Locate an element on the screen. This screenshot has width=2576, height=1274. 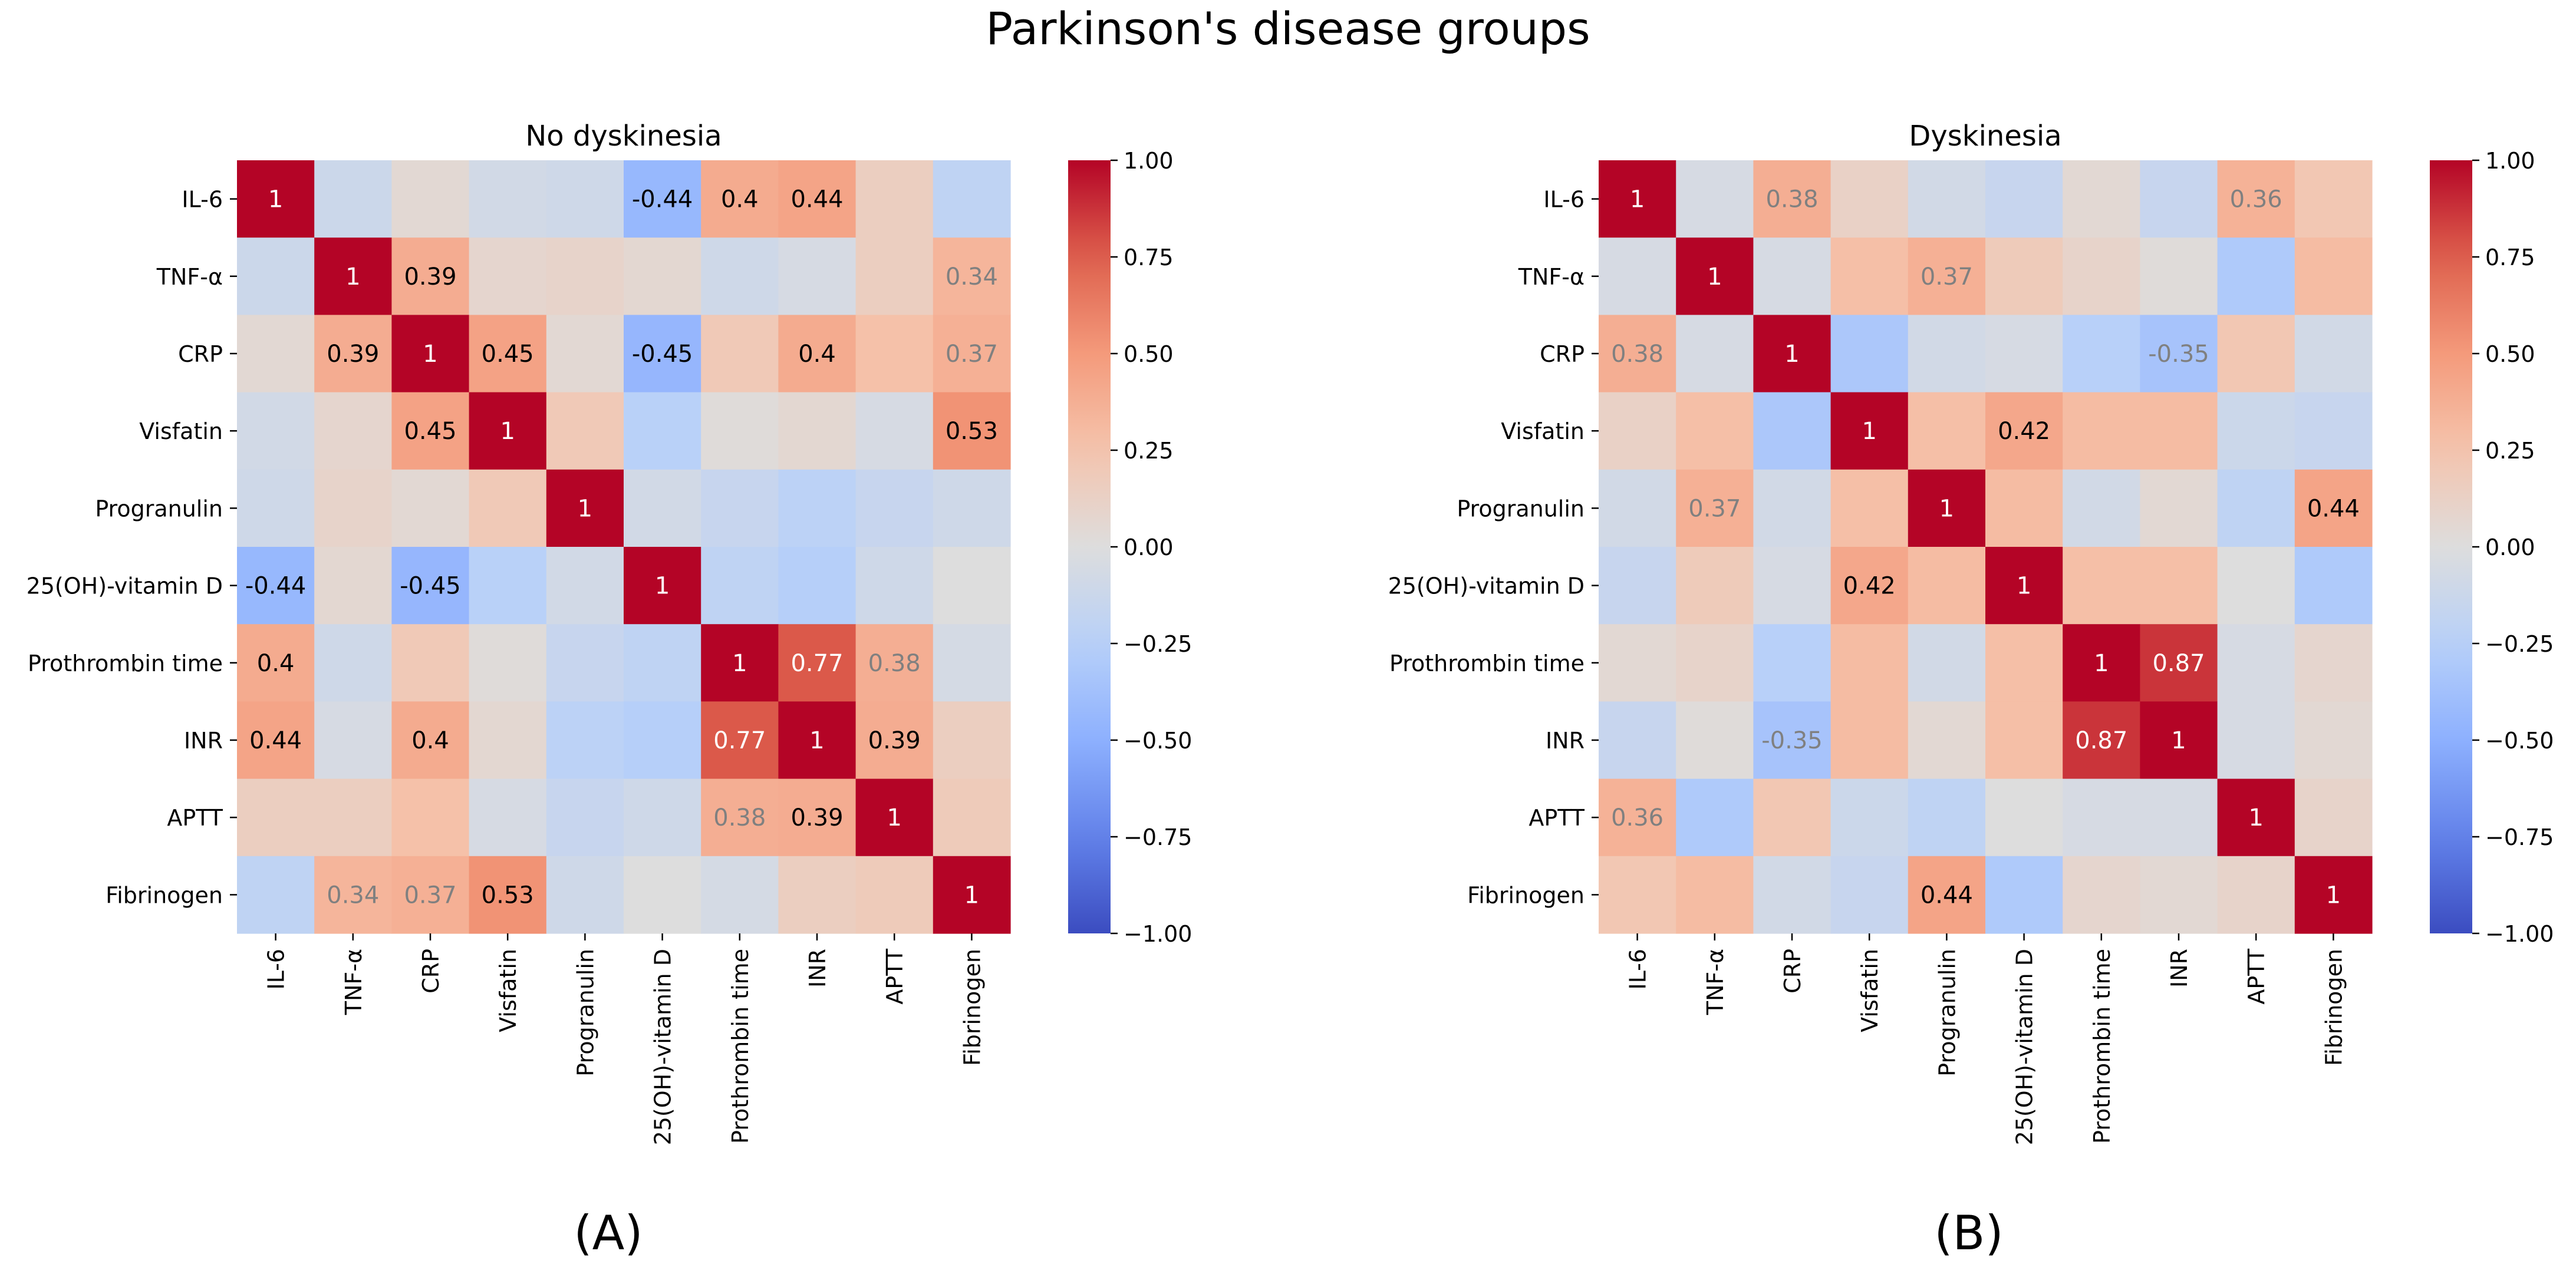
heatmap-cell-inr-fibrinogen is located at coordinates (972, 740).